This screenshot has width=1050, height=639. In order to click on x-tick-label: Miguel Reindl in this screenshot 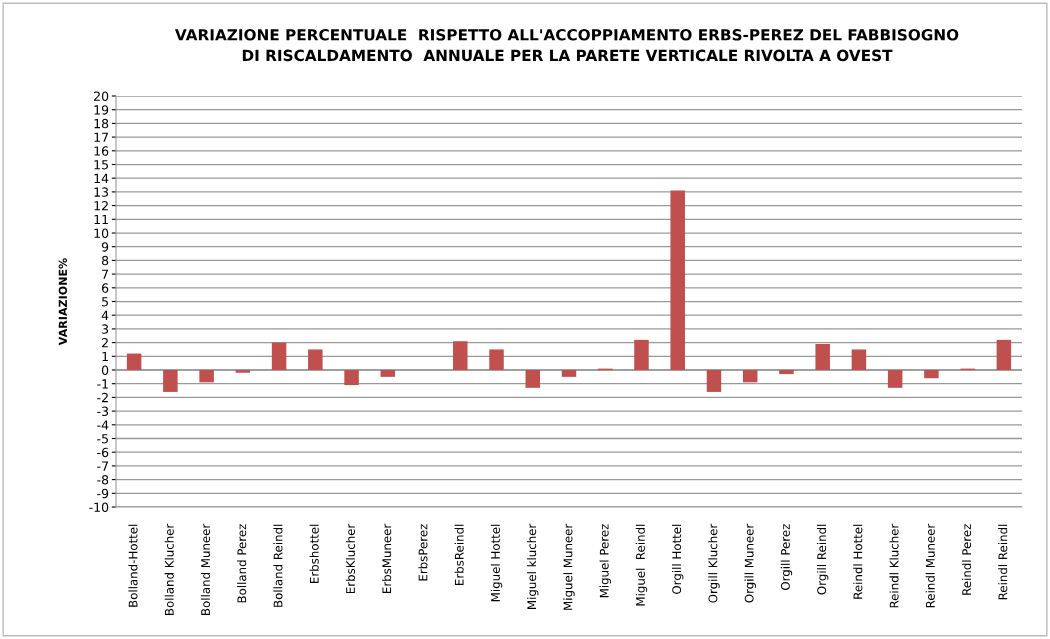, I will do `click(641, 565)`.